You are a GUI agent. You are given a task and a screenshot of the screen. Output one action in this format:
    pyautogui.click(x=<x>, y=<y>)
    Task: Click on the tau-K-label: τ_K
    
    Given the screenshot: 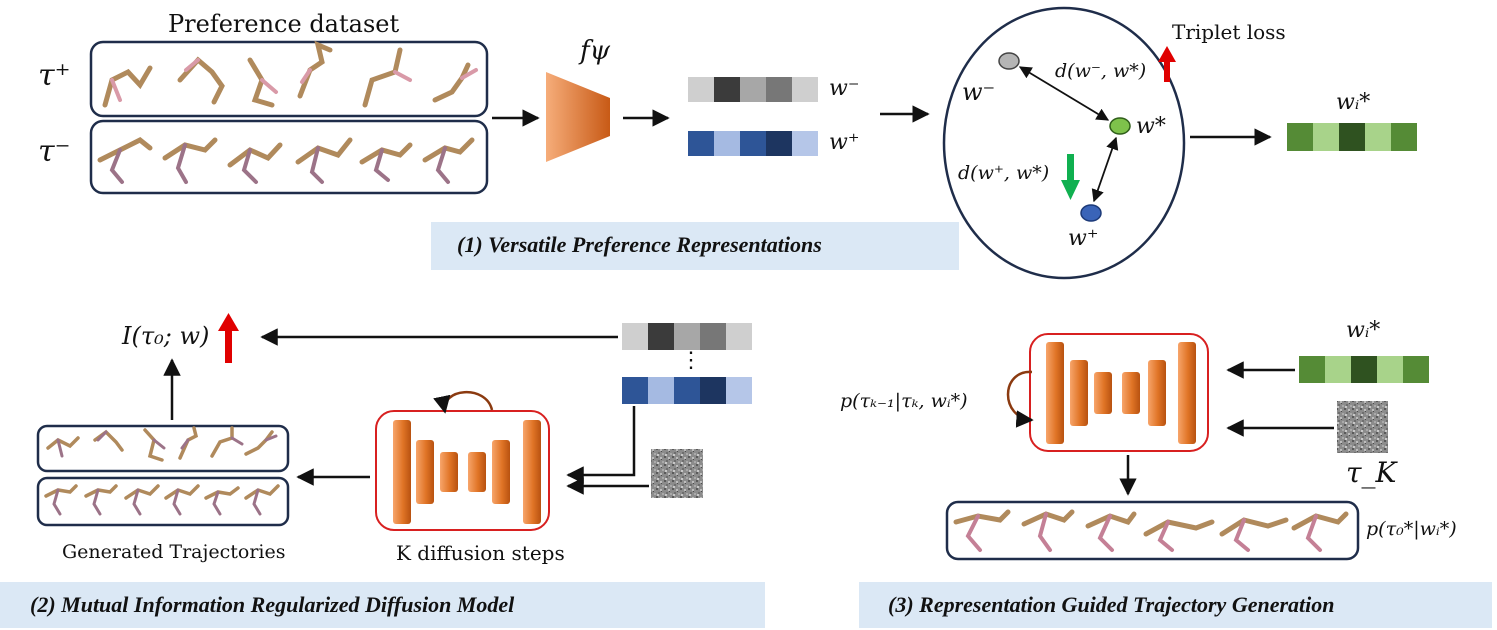 What is the action you would take?
    pyautogui.click(x=1371, y=472)
    